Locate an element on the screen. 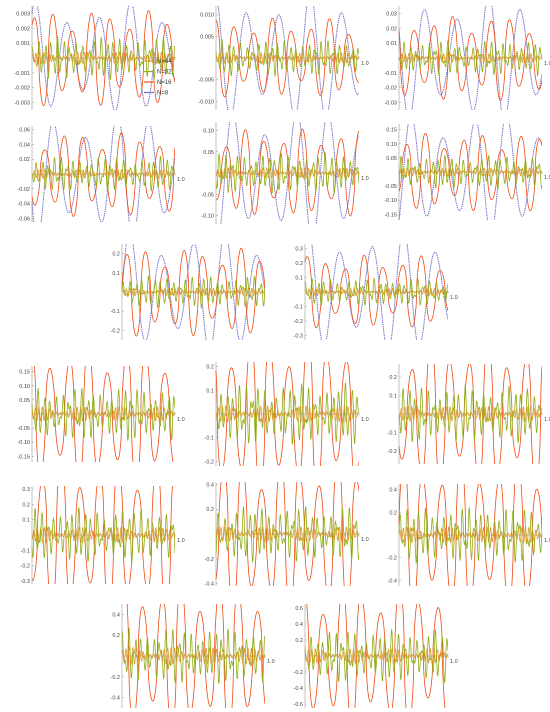 The image size is (550, 712). y-tick-label: -0.03 is located at coordinates (390, 104).